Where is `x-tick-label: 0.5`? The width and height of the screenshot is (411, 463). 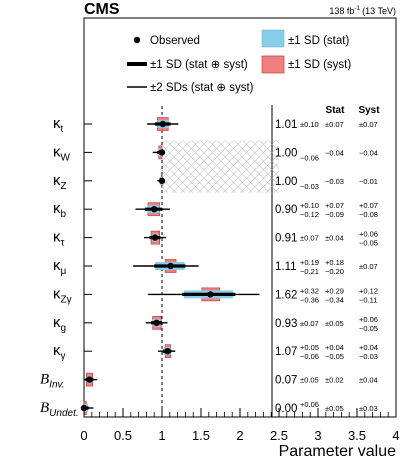 x-tick-label: 0.5 is located at coordinates (123, 435).